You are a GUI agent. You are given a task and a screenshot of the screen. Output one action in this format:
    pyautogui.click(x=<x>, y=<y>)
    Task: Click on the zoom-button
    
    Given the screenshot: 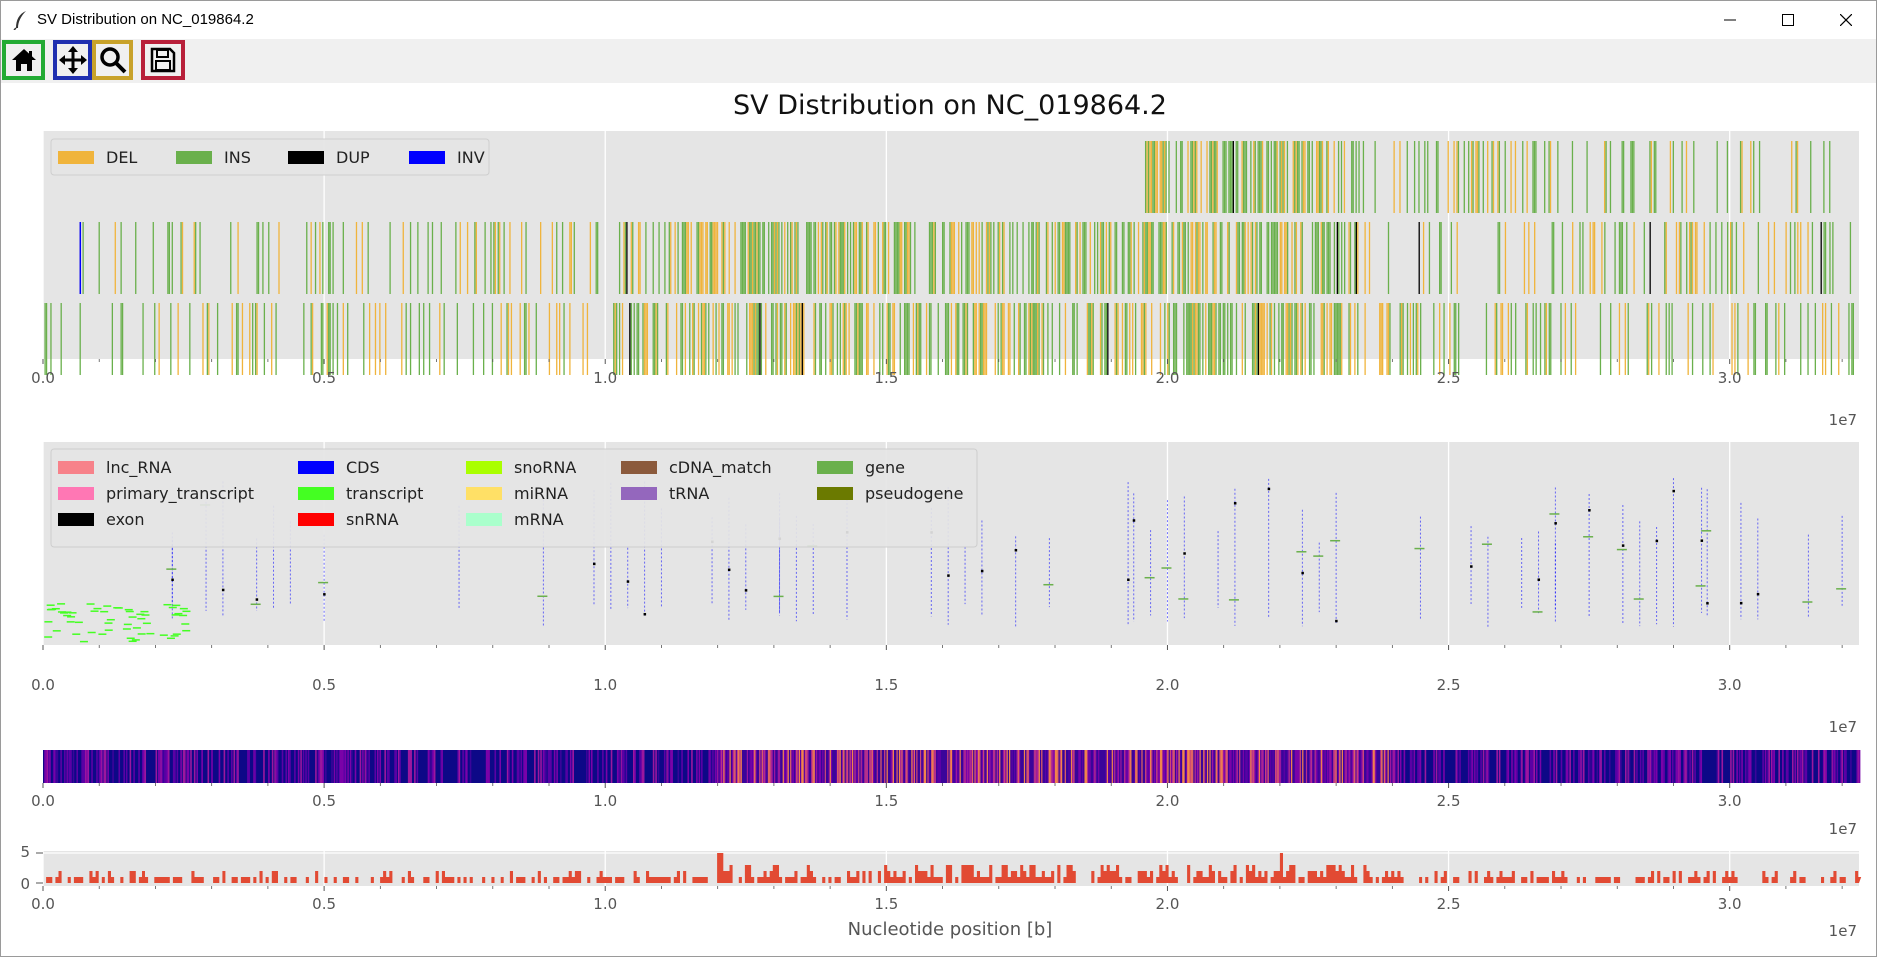 What is the action you would take?
    pyautogui.click(x=112, y=60)
    